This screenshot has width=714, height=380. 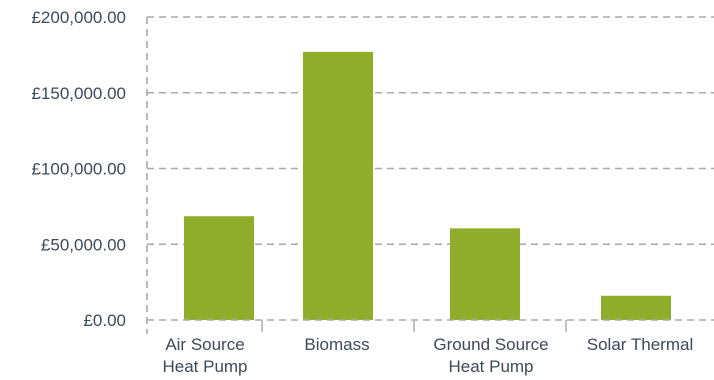 What do you see at coordinates (336, 344) in the screenshot?
I see `x-tick-label: Biomass` at bounding box center [336, 344].